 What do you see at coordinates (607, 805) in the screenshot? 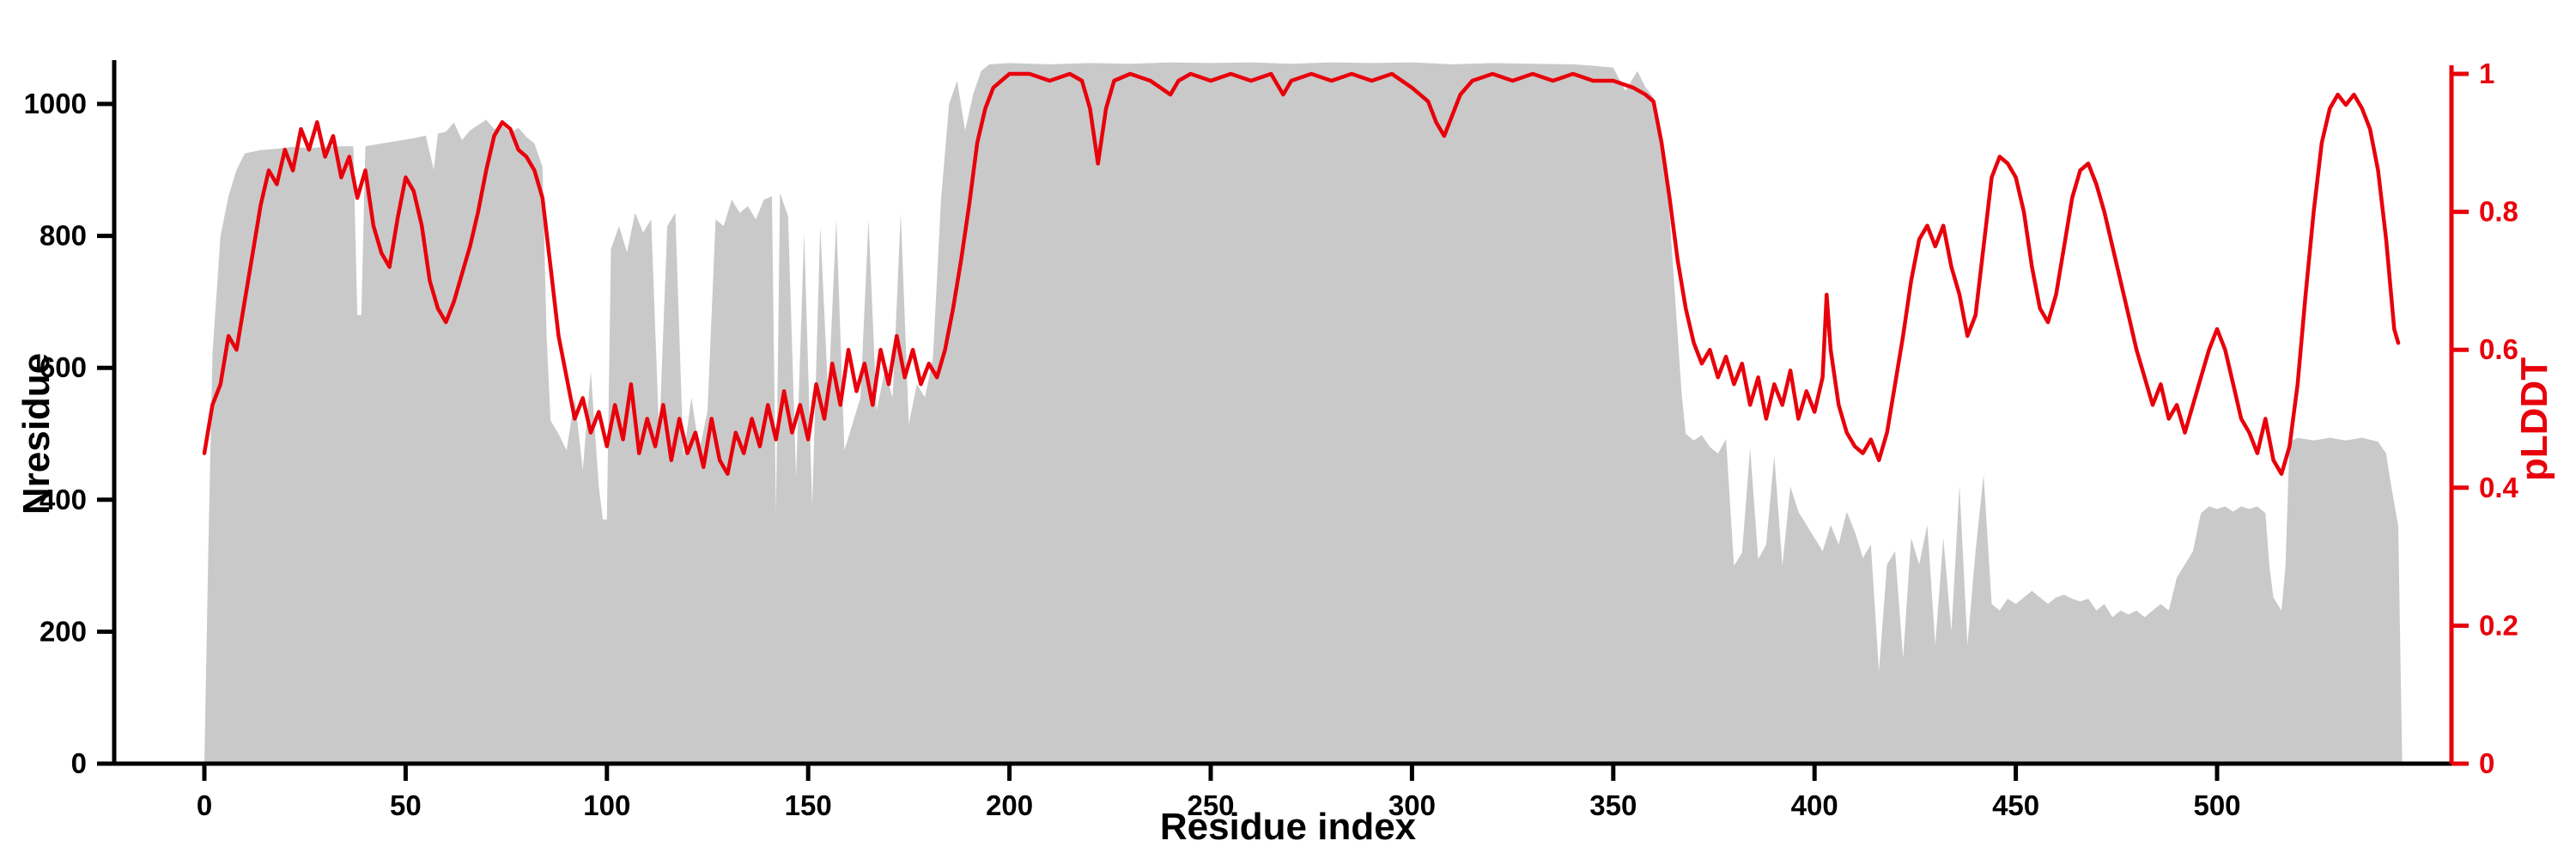
I see `x-tick-label: 100` at bounding box center [607, 805].